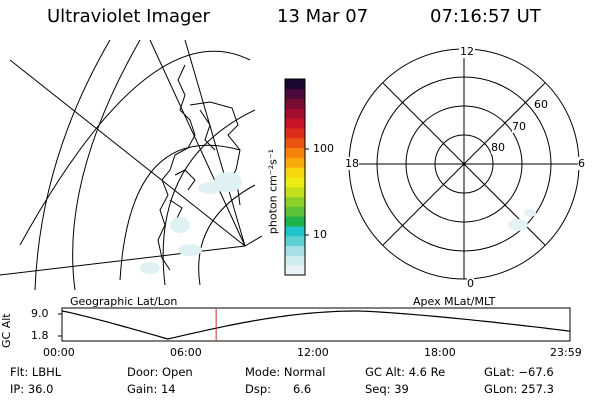 The height and width of the screenshot is (400, 600). What do you see at coordinates (40, 335) in the screenshot?
I see `timeline-ytick-low: 1.8` at bounding box center [40, 335].